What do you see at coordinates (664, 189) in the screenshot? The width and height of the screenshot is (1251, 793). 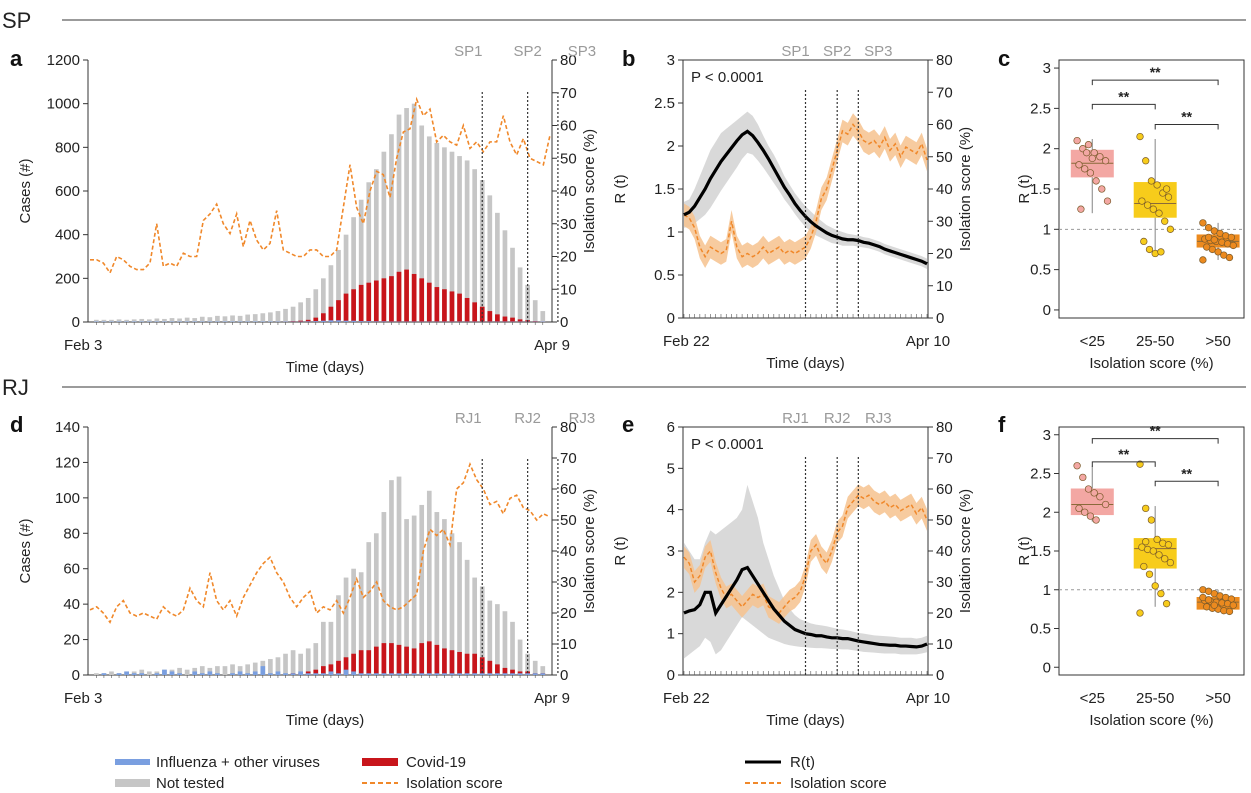 I see `y-tick-label: 1.5` at bounding box center [664, 189].